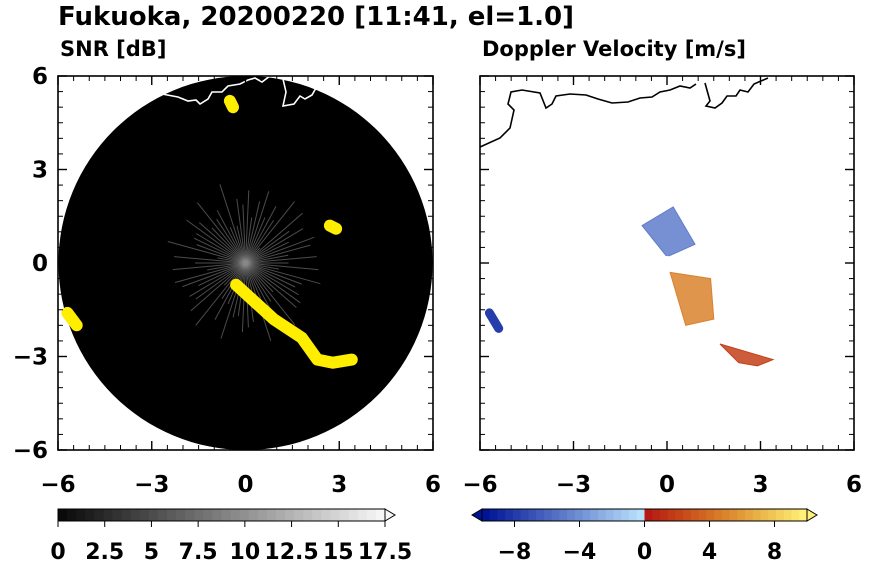  What do you see at coordinates (231, 536) in the screenshot?
I see `snr-colorbar: 0 2.5 5 7.5 10 12.5 15 17.5` at bounding box center [231, 536].